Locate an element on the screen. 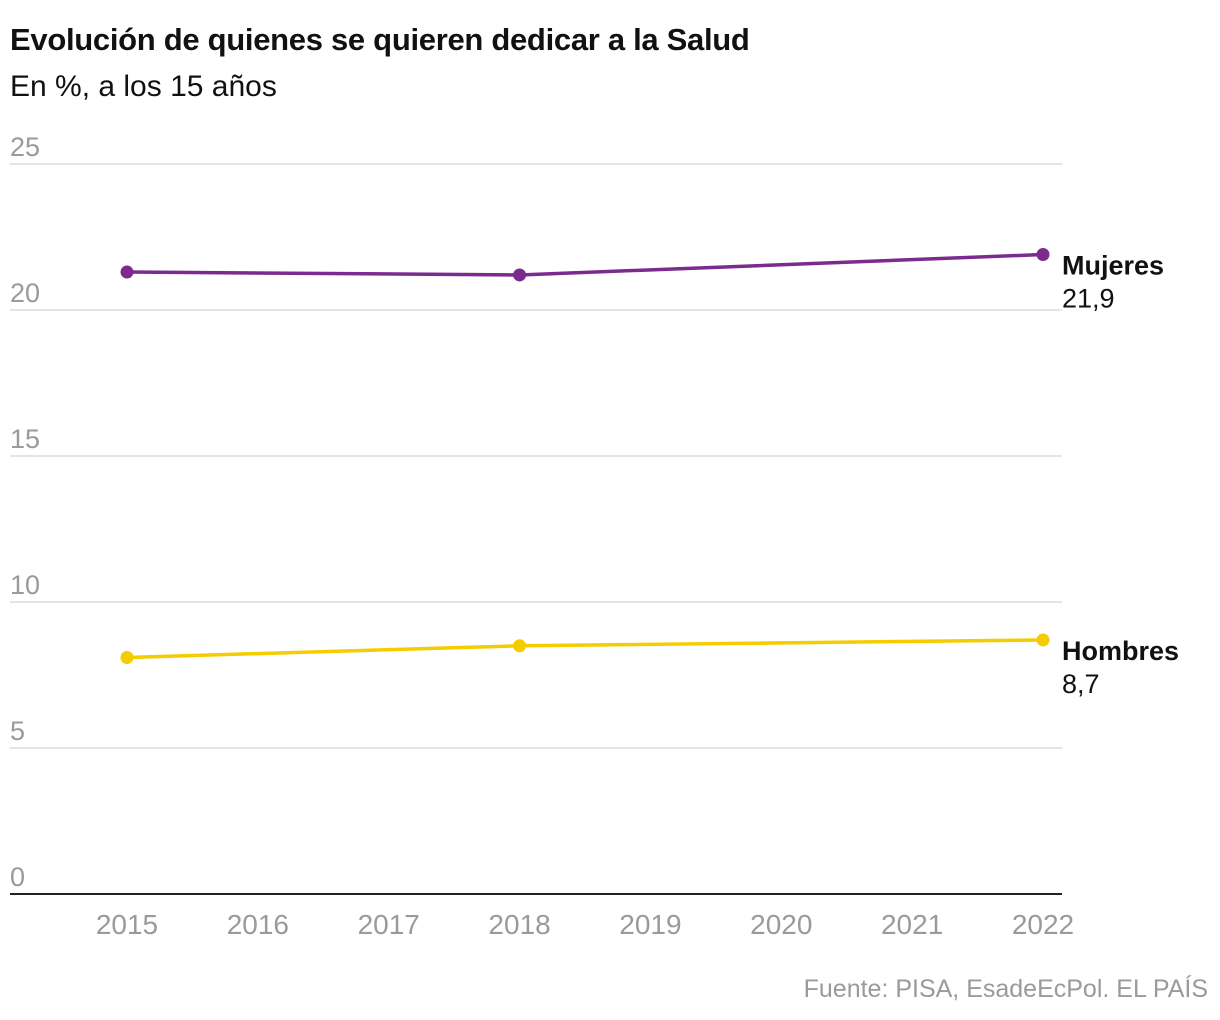 This screenshot has width=1220, height=1020. data-point-hombres-2022 is located at coordinates (1043, 640).